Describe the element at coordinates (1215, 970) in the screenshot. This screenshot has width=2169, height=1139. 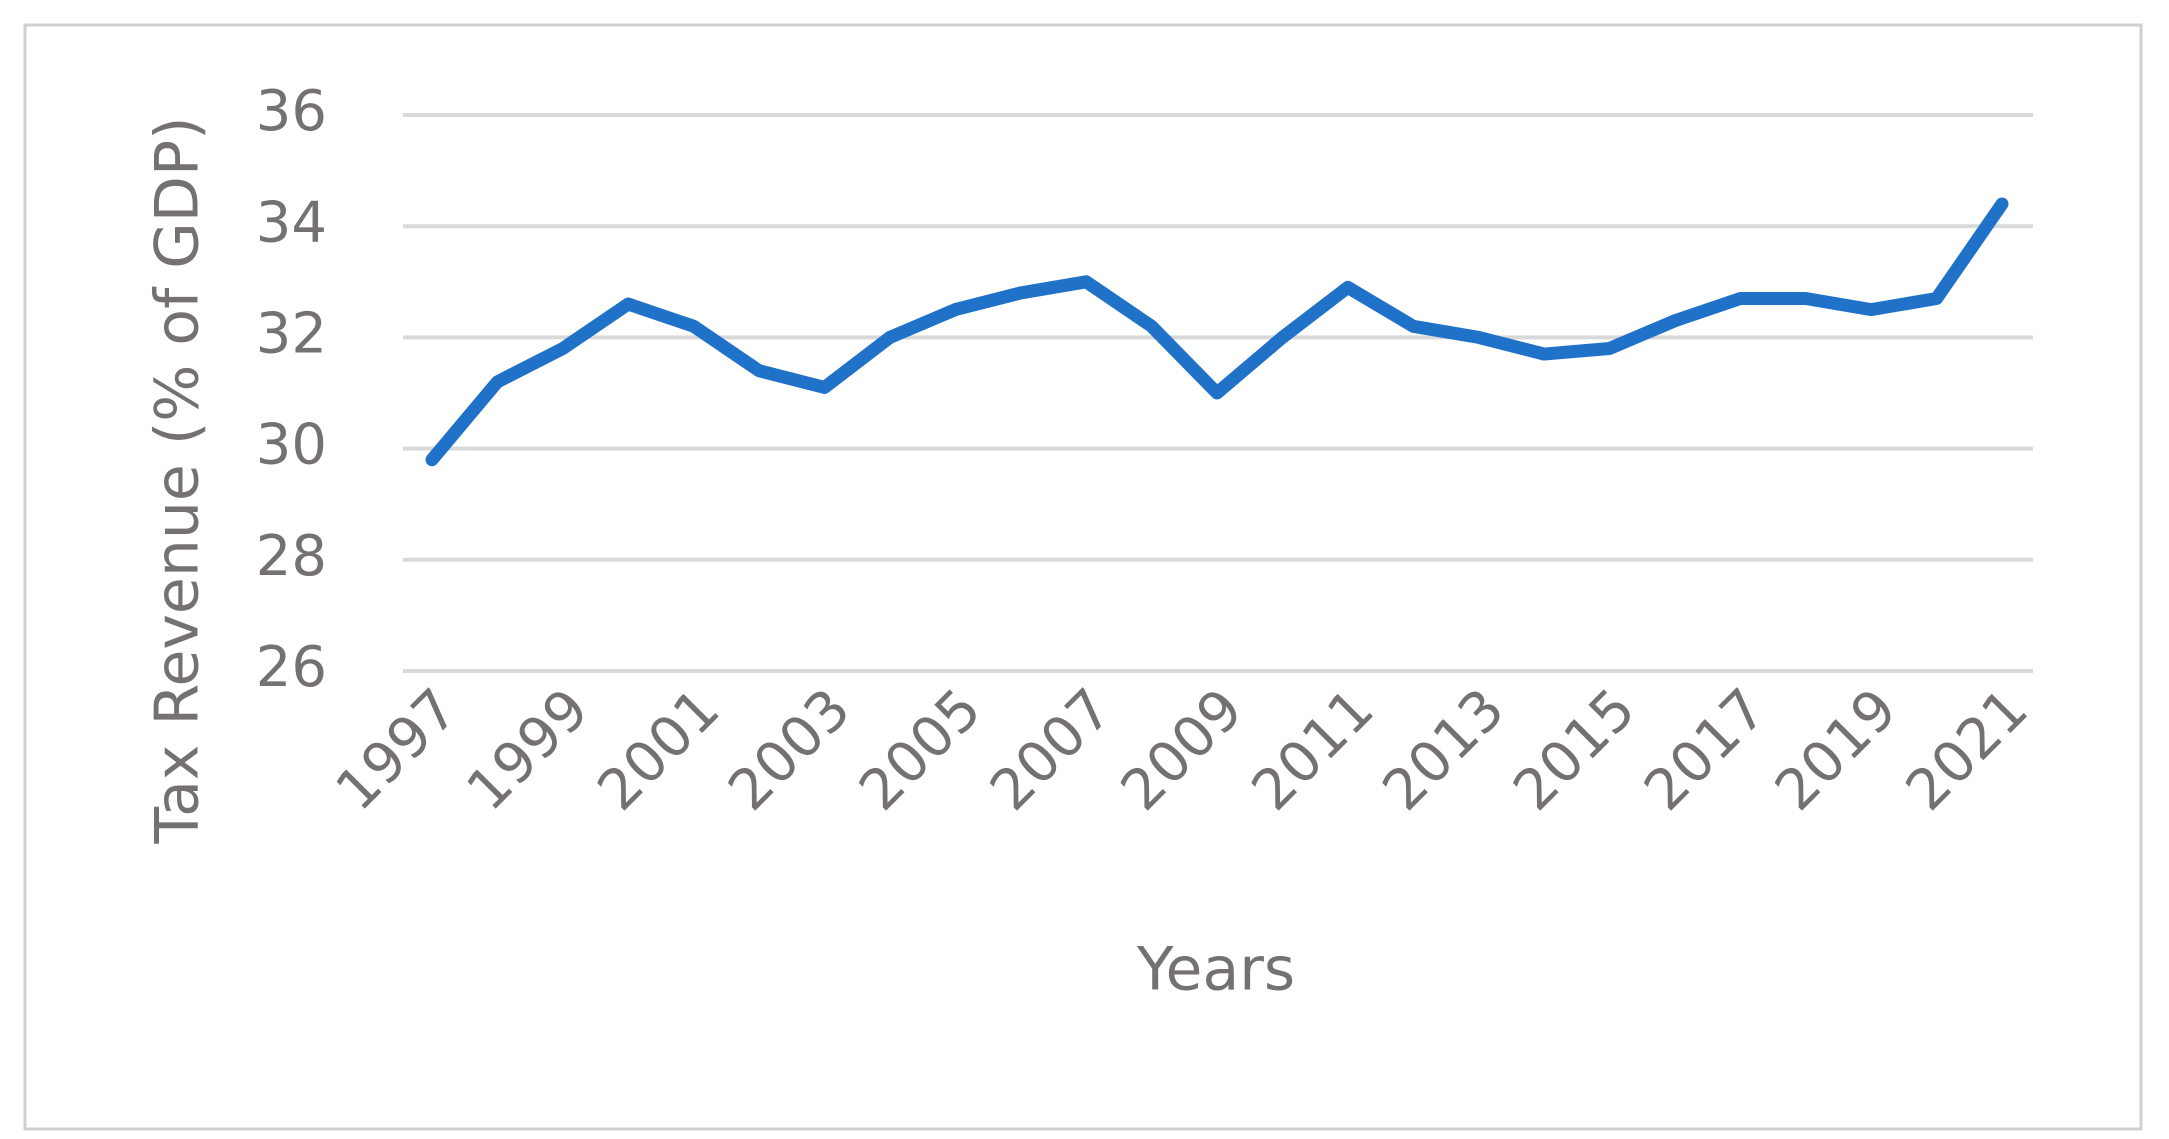
I see `x-axis-label: Years` at that location.